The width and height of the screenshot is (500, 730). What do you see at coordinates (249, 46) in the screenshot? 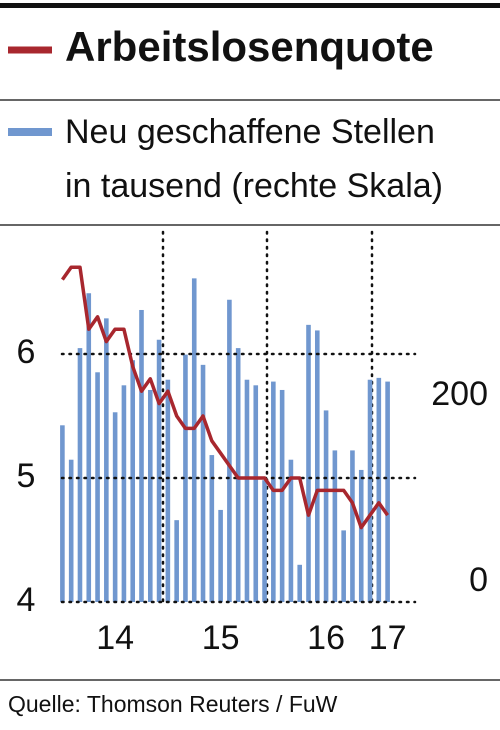
I see `chart-title: Arbeitslosenquote` at bounding box center [249, 46].